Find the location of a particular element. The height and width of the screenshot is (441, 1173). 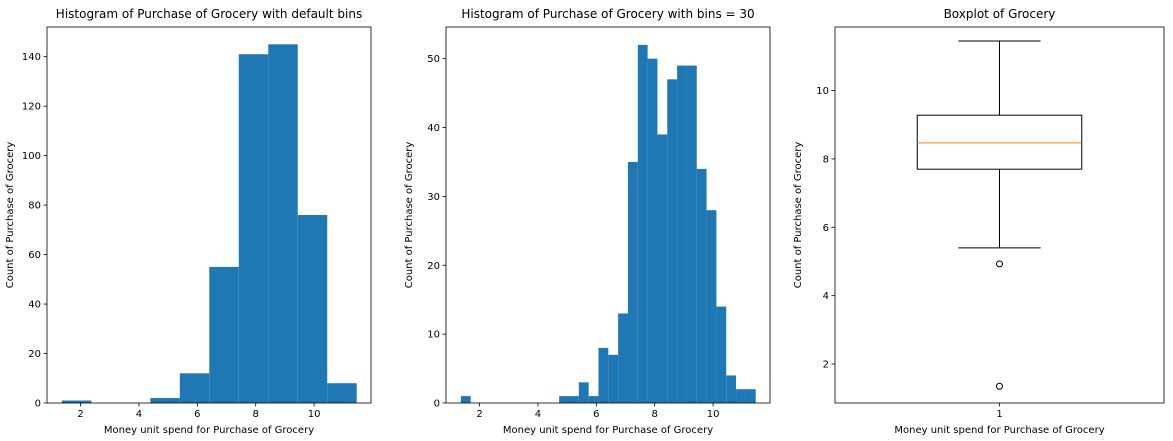

y-tick-label: 30 is located at coordinates (433, 197).